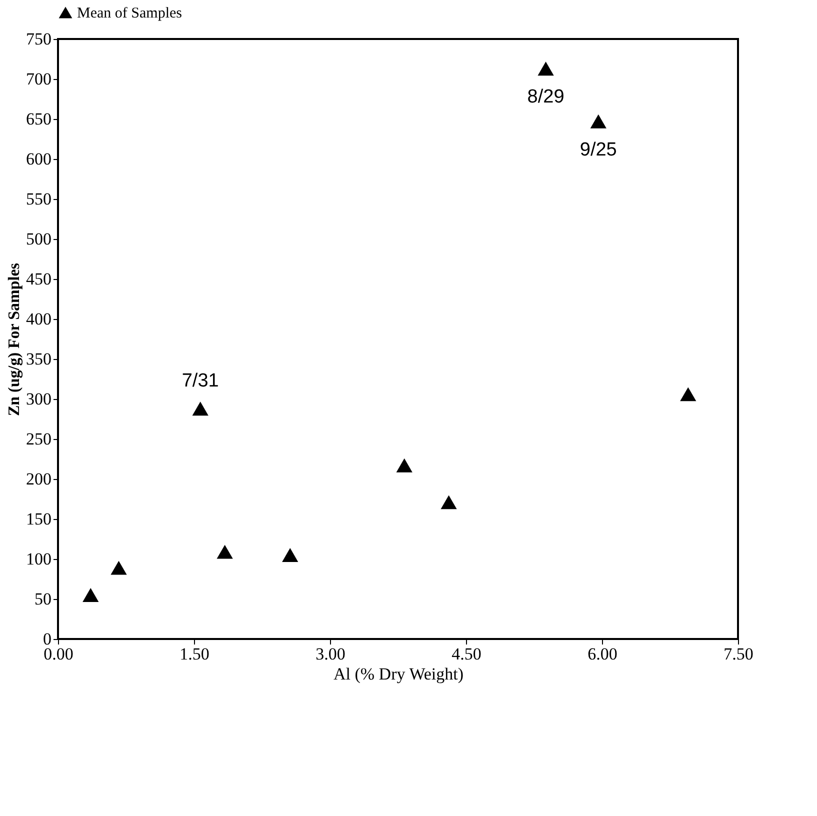  Describe the element at coordinates (39, 239) in the screenshot. I see `y-tick-label: 500` at that location.